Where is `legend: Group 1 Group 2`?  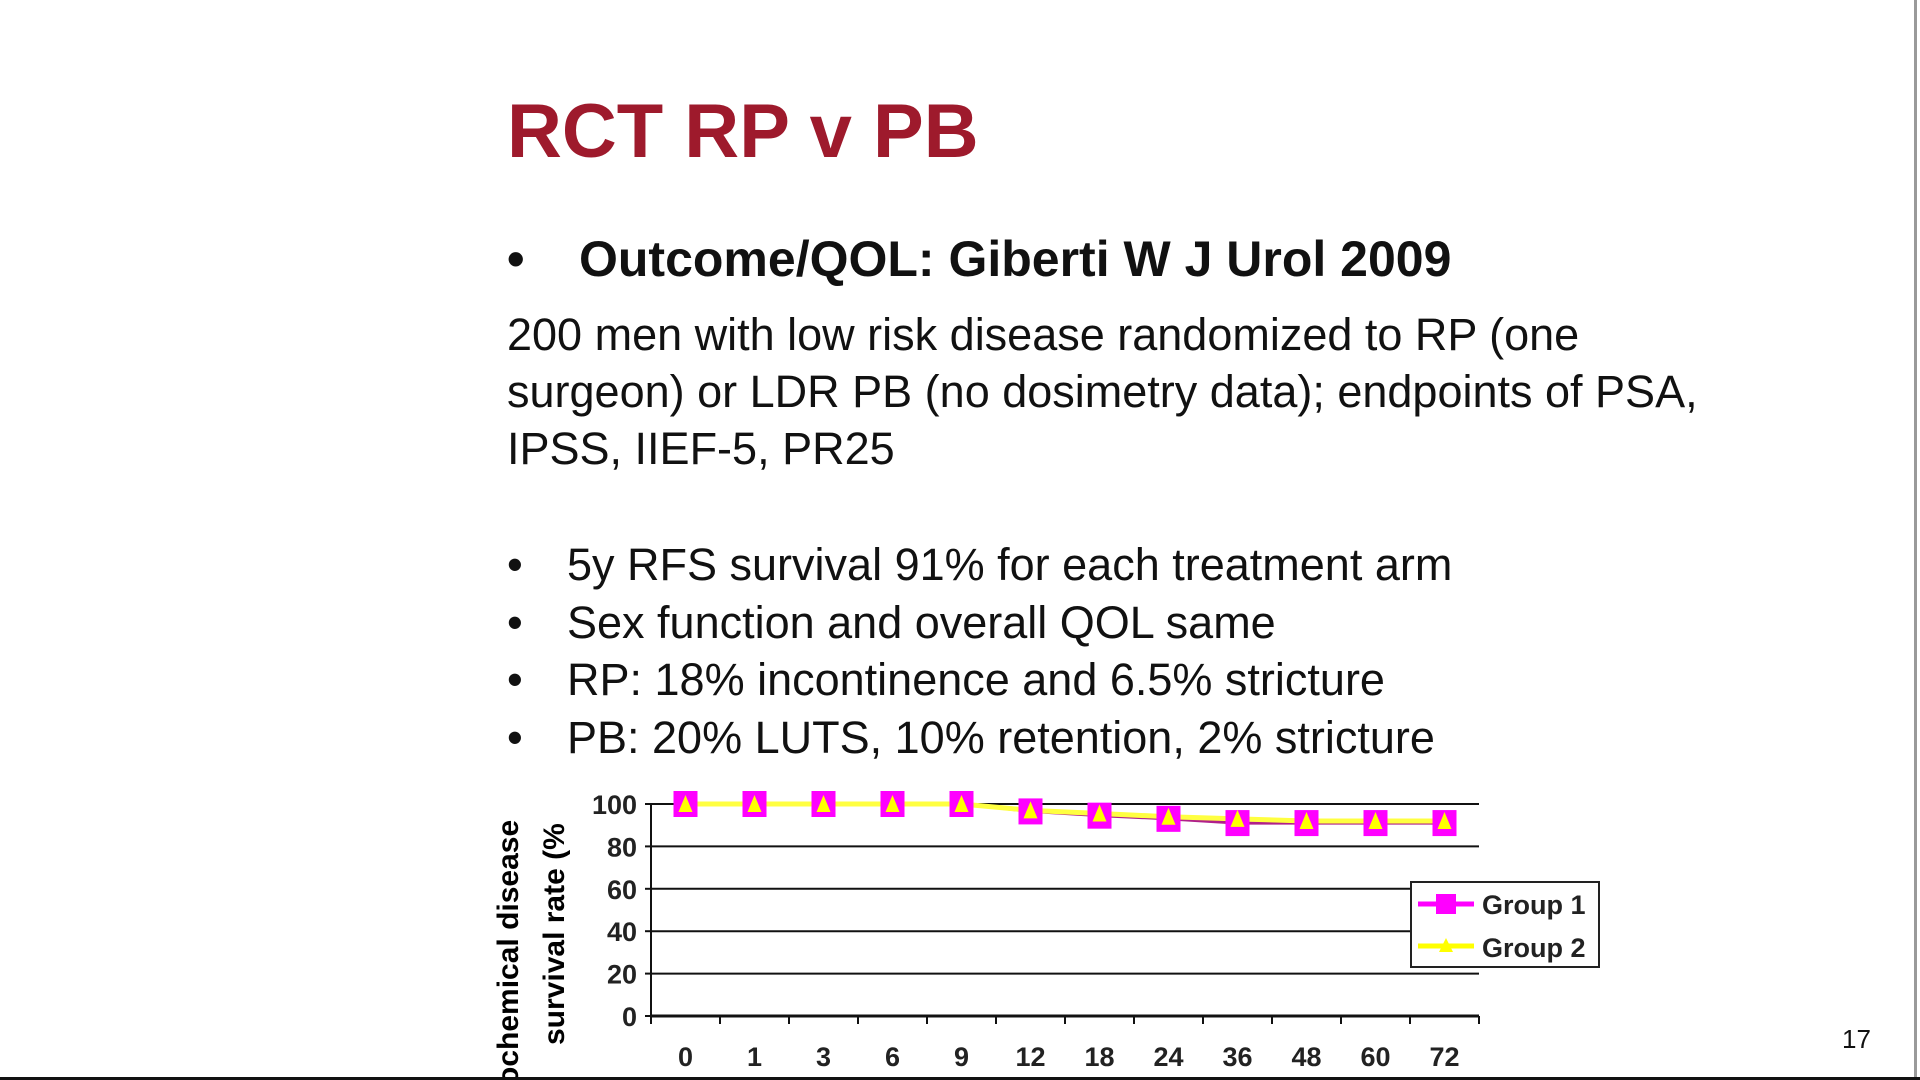 legend: Group 1 Group 2 is located at coordinates (1505, 924).